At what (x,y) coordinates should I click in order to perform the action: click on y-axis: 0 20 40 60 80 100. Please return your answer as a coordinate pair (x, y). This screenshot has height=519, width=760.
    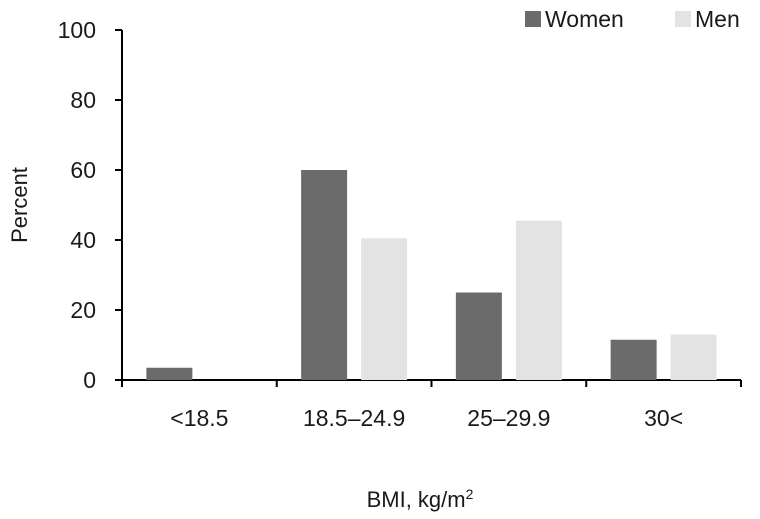
    Looking at the image, I should click on (90, 205).